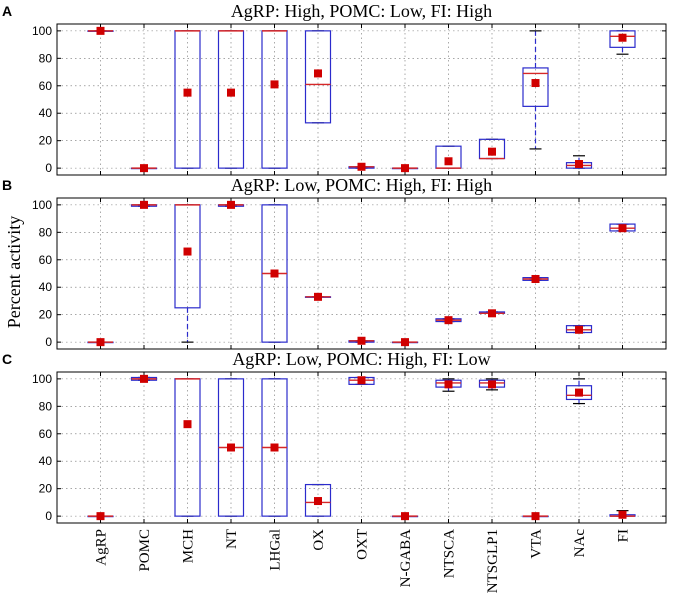  I want to click on panel-title: AgRP: High, POMC: Low, FI: High, so click(361, 11).